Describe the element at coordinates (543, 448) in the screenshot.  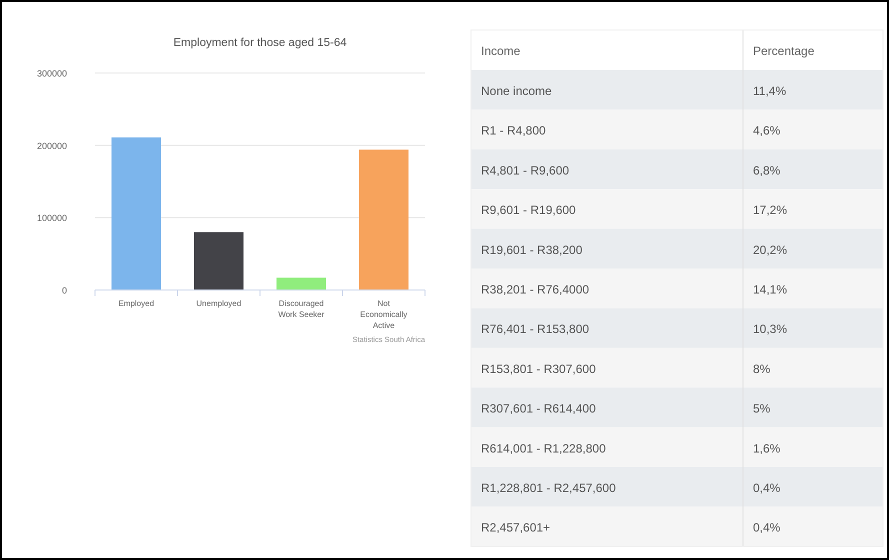
I see `category-label: R614,001 - R1,228,800` at that location.